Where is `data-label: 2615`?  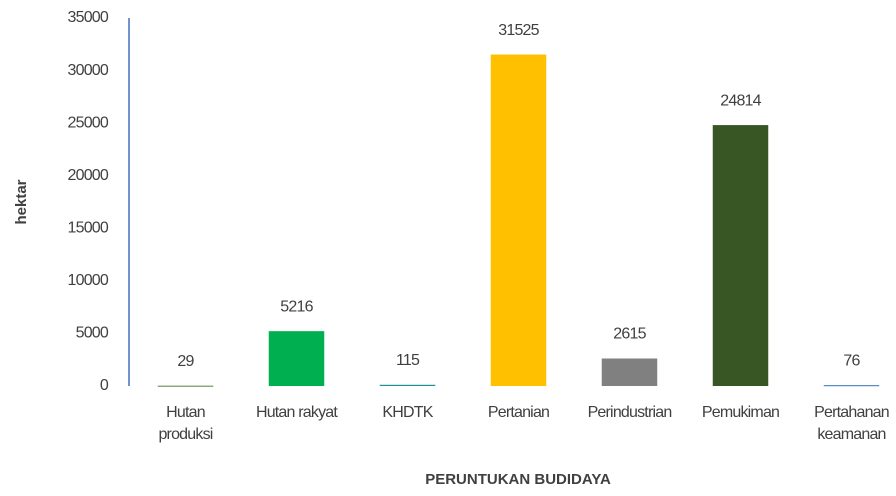 data-label: 2615 is located at coordinates (629, 334).